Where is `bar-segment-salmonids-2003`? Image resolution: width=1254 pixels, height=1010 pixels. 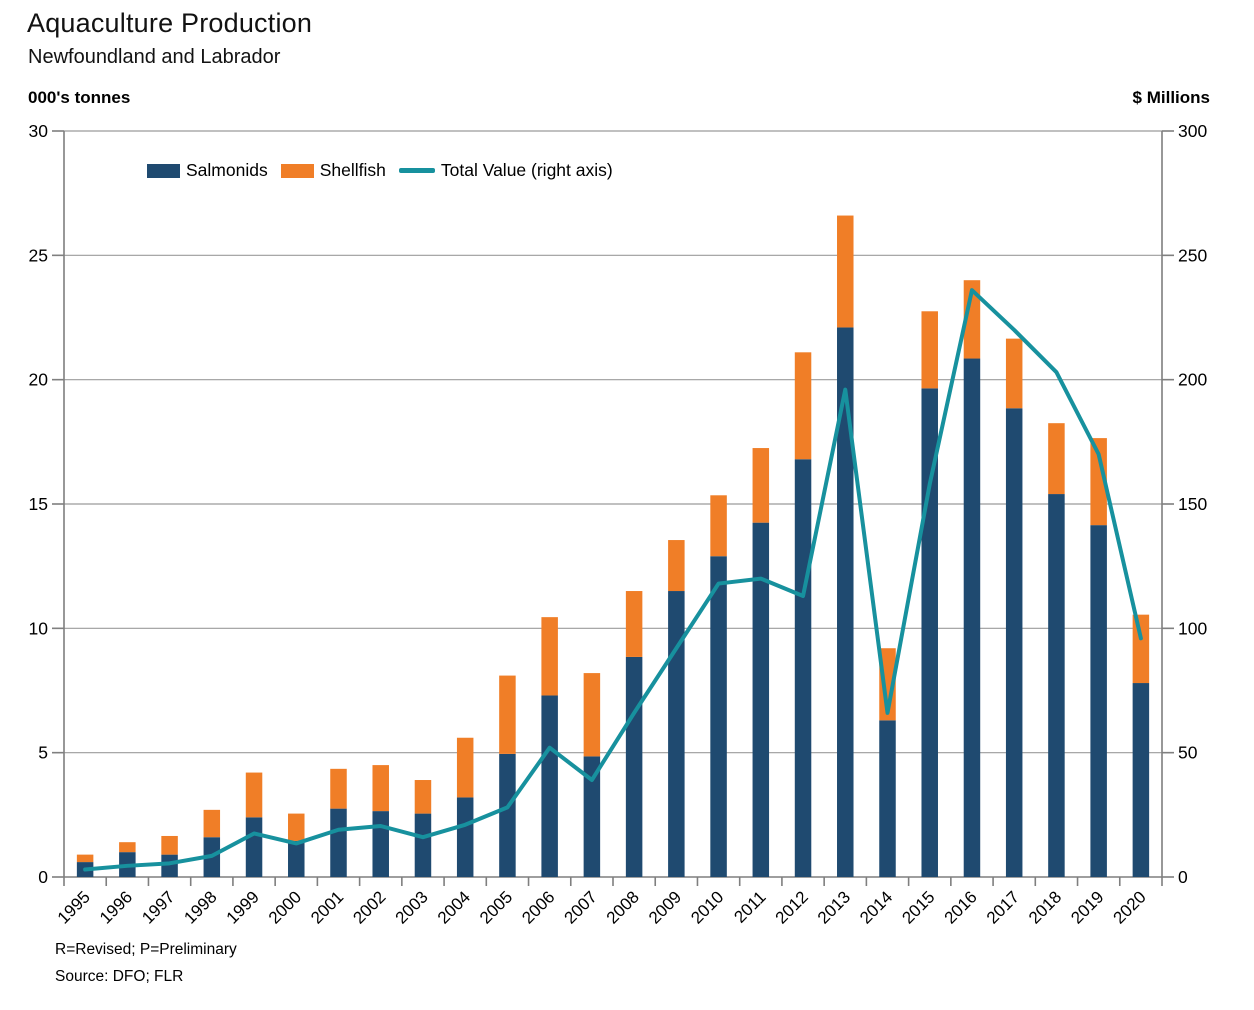 bar-segment-salmonids-2003 is located at coordinates (423, 845).